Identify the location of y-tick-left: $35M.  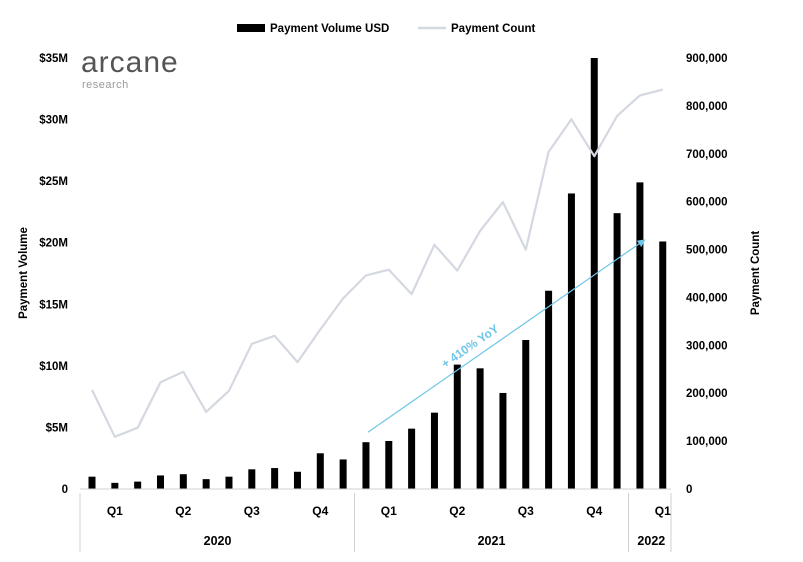
(53, 59).